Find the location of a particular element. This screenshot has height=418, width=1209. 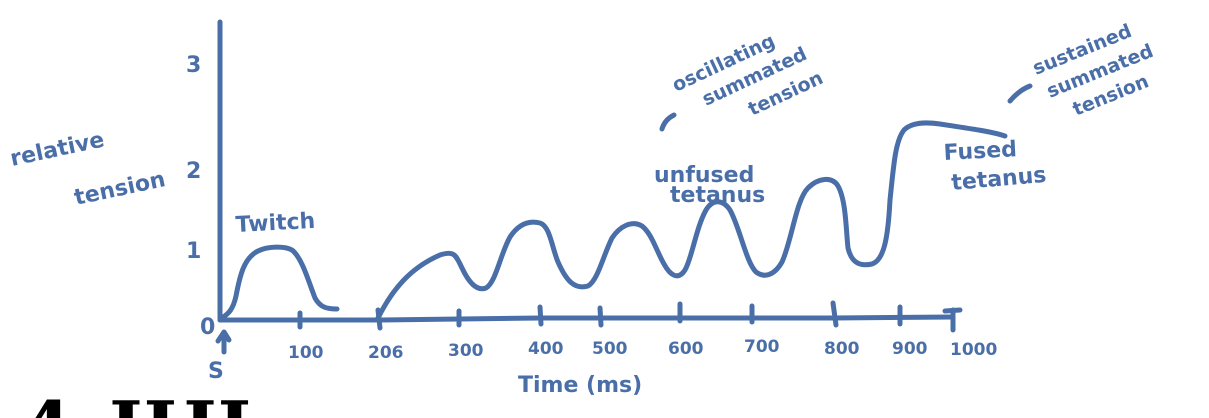

x-tick-labels: 100 206 300 400 500 600 700 800 900 1000 is located at coordinates (642, 350).